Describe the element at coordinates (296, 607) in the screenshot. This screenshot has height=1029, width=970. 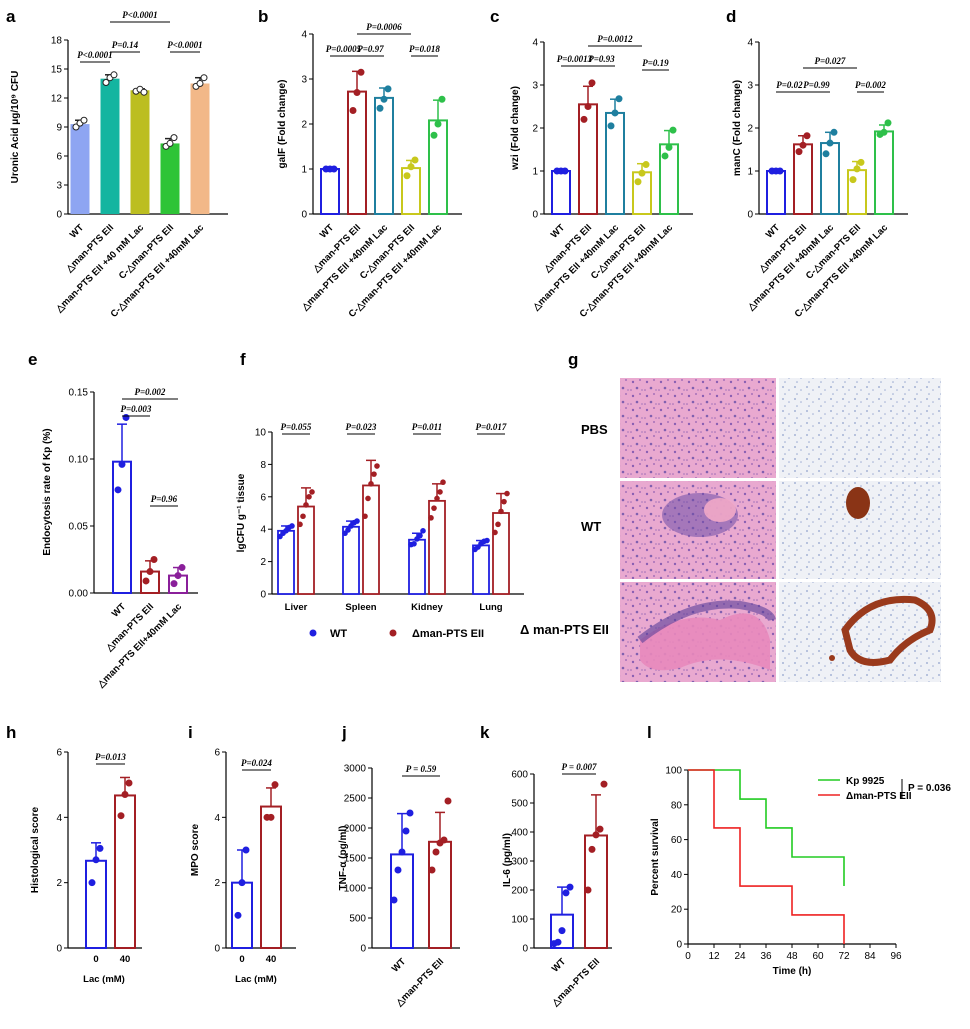
I see `category-label: Liver` at that location.